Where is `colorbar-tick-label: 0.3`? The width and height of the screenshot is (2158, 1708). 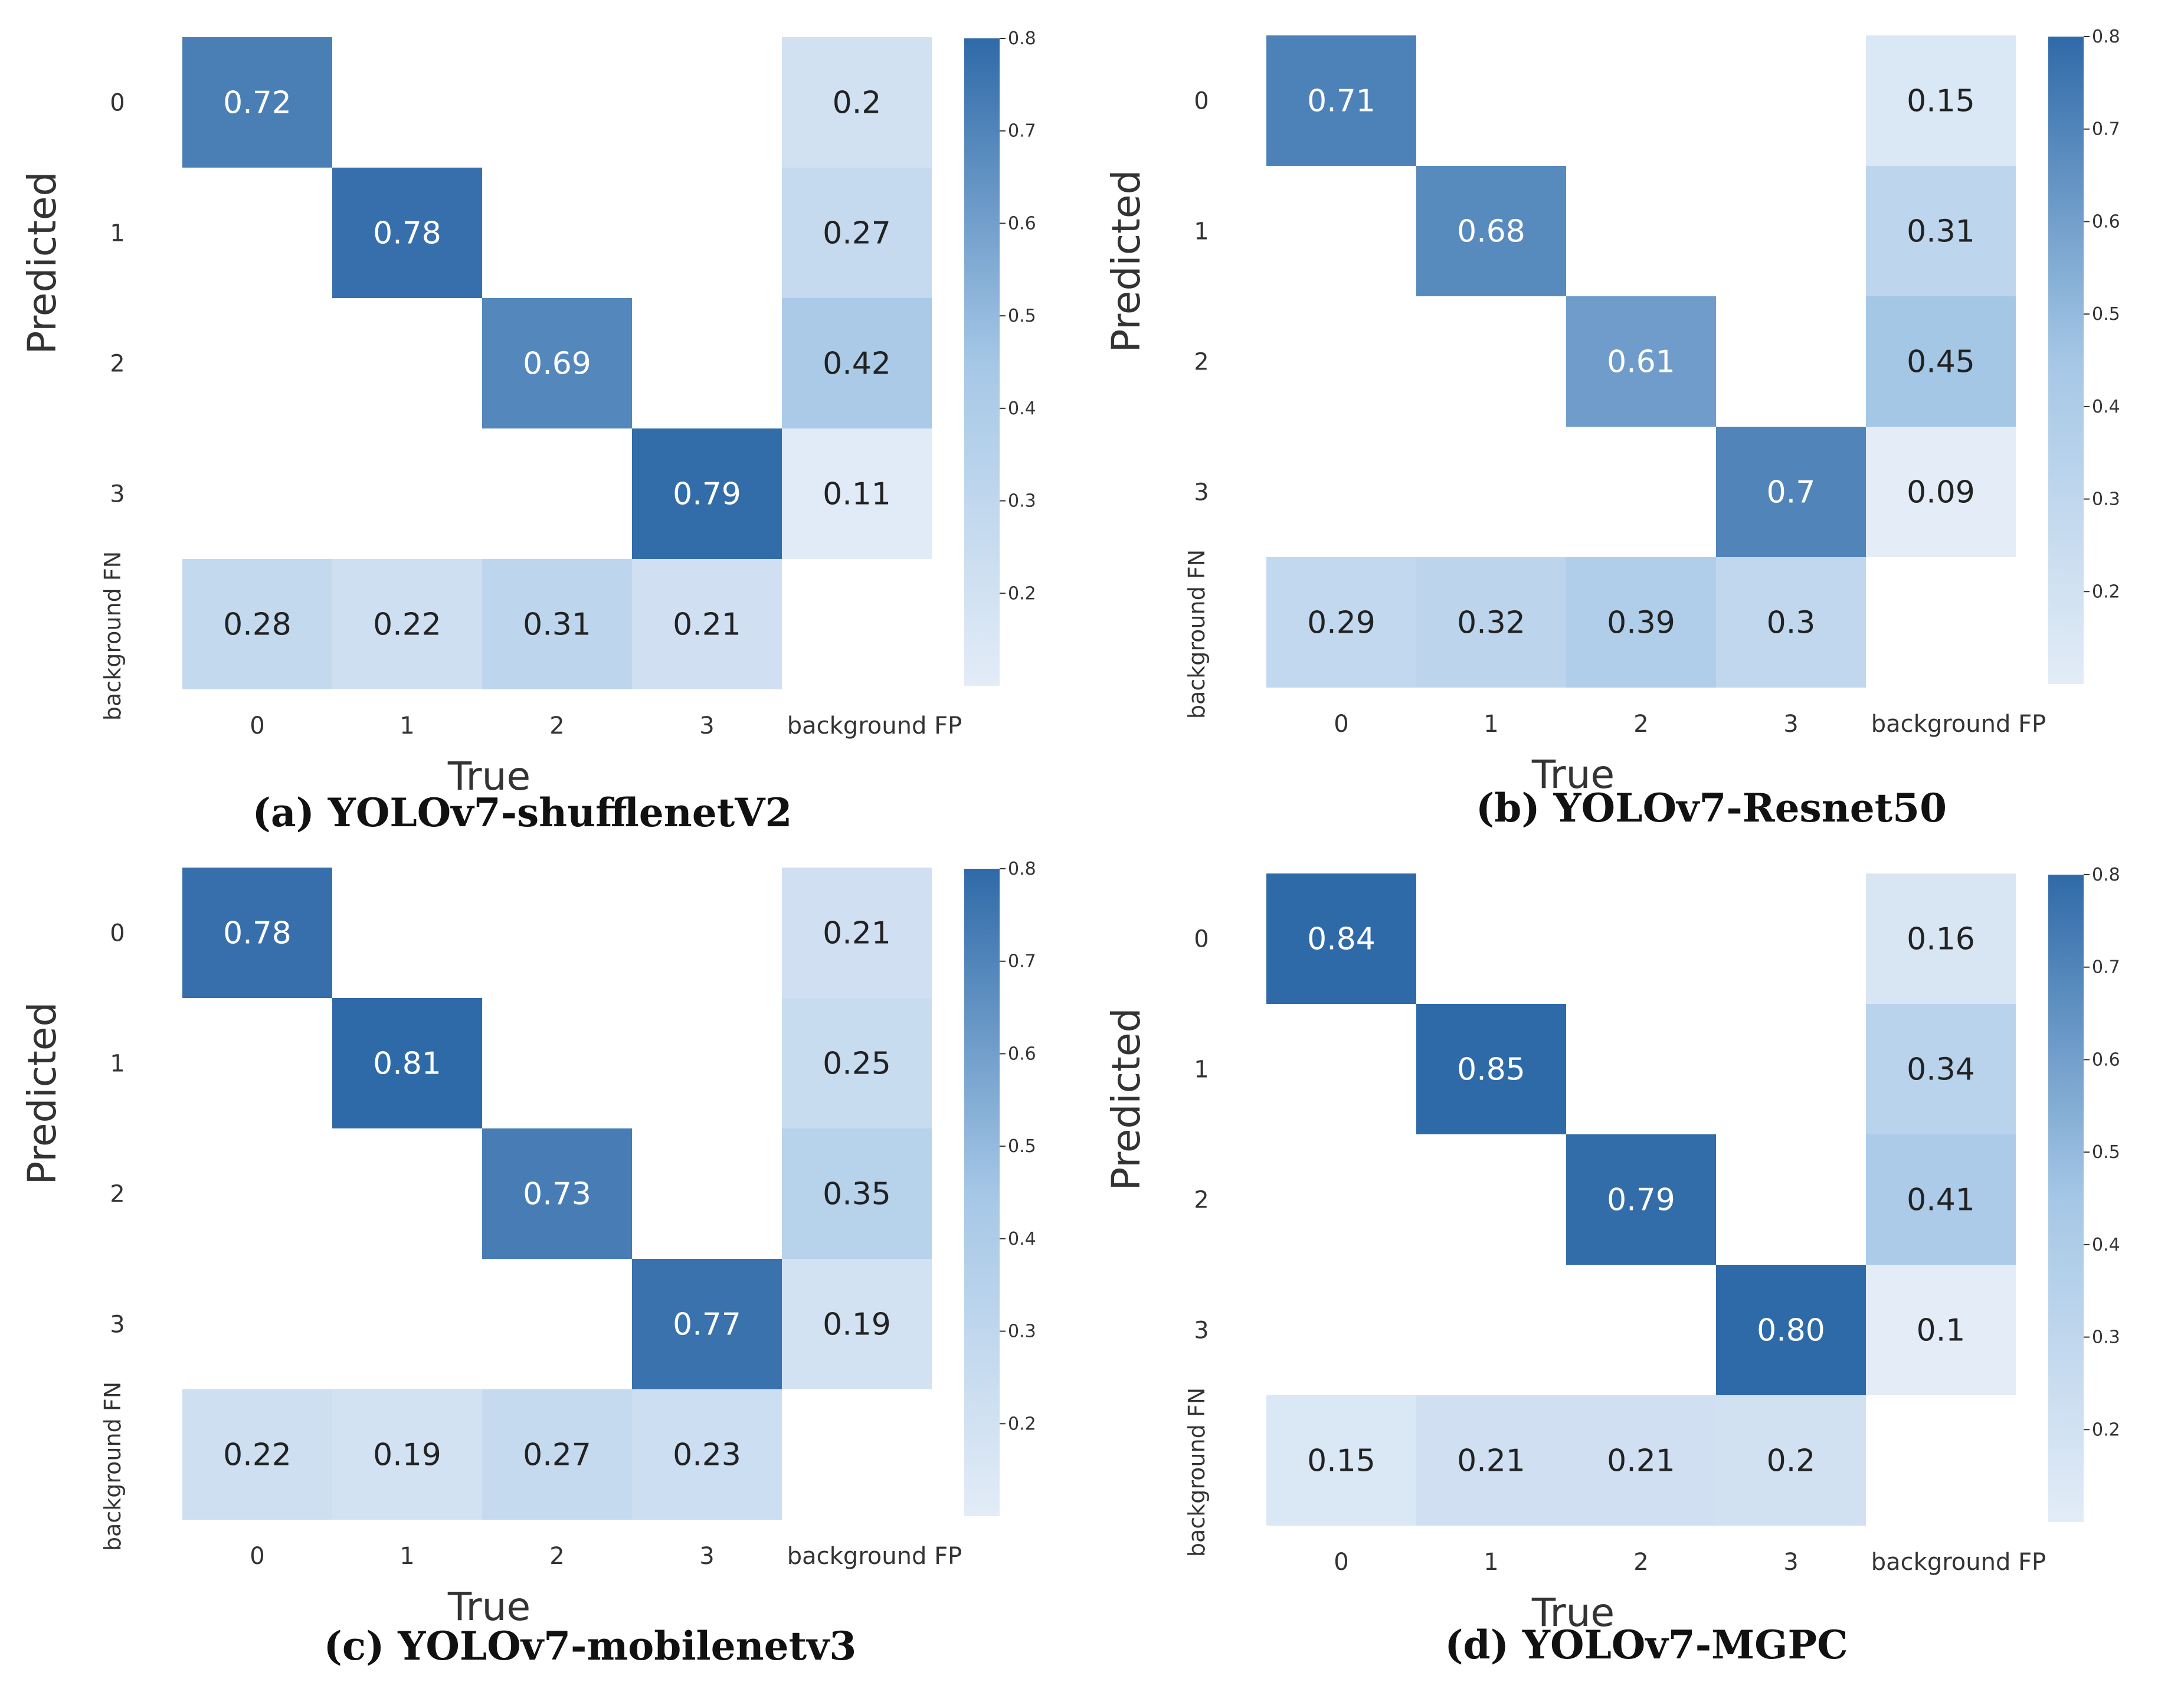
colorbar-tick-label: 0.3 is located at coordinates (2106, 500).